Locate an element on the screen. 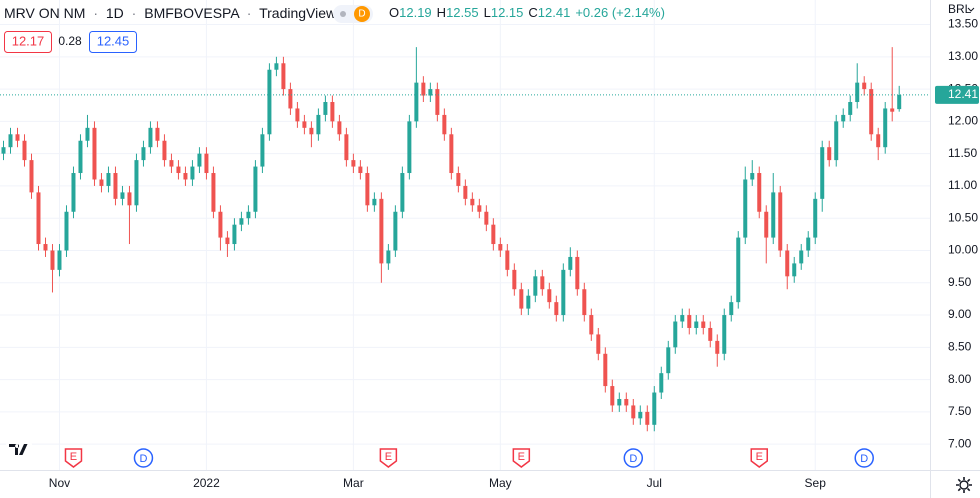 Image resolution: width=980 pixels, height=498 pixels. y-tick-label: 9.50 is located at coordinates (960, 282).